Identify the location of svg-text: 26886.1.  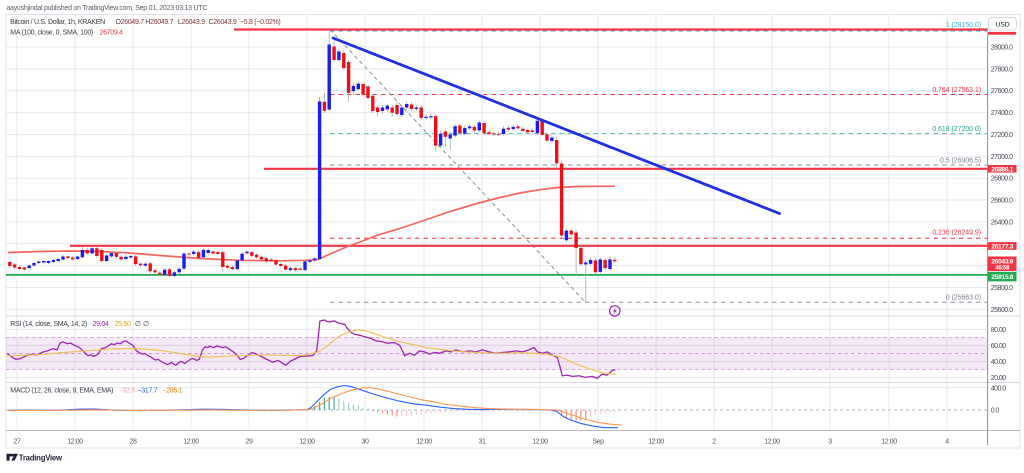
(1002, 169).